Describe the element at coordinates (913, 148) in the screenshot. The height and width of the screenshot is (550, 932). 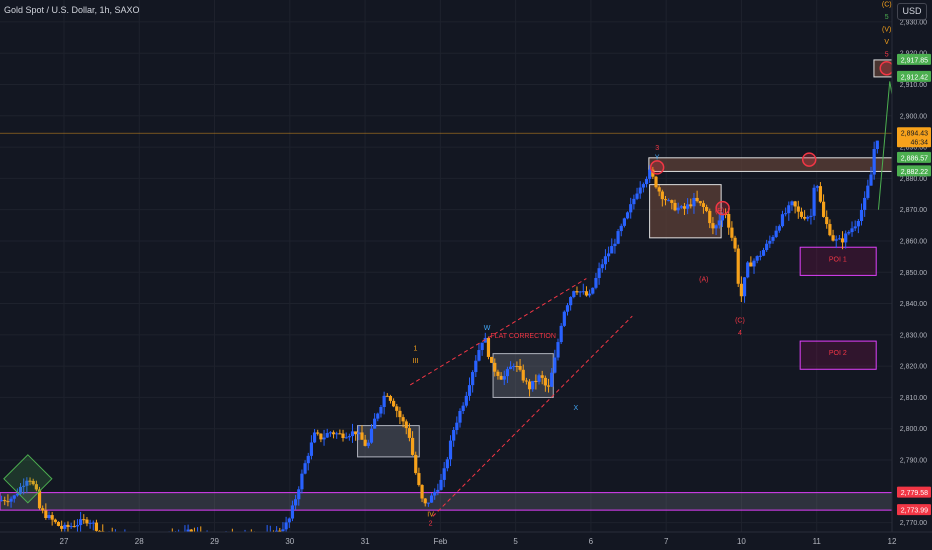
I see `y-tick-label: 2,890.00` at that location.